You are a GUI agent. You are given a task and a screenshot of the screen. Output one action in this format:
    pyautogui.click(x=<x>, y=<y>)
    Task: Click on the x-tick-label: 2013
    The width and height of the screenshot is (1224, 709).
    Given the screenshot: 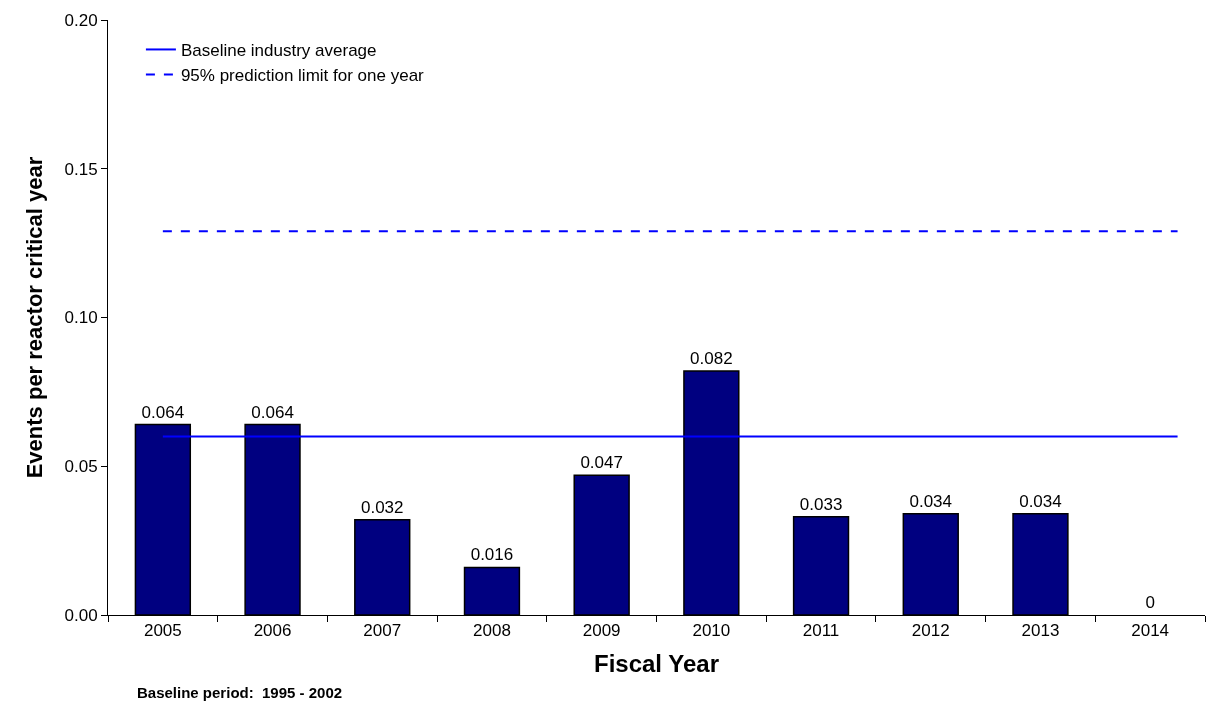 What is the action you would take?
    pyautogui.click(x=1040, y=631)
    